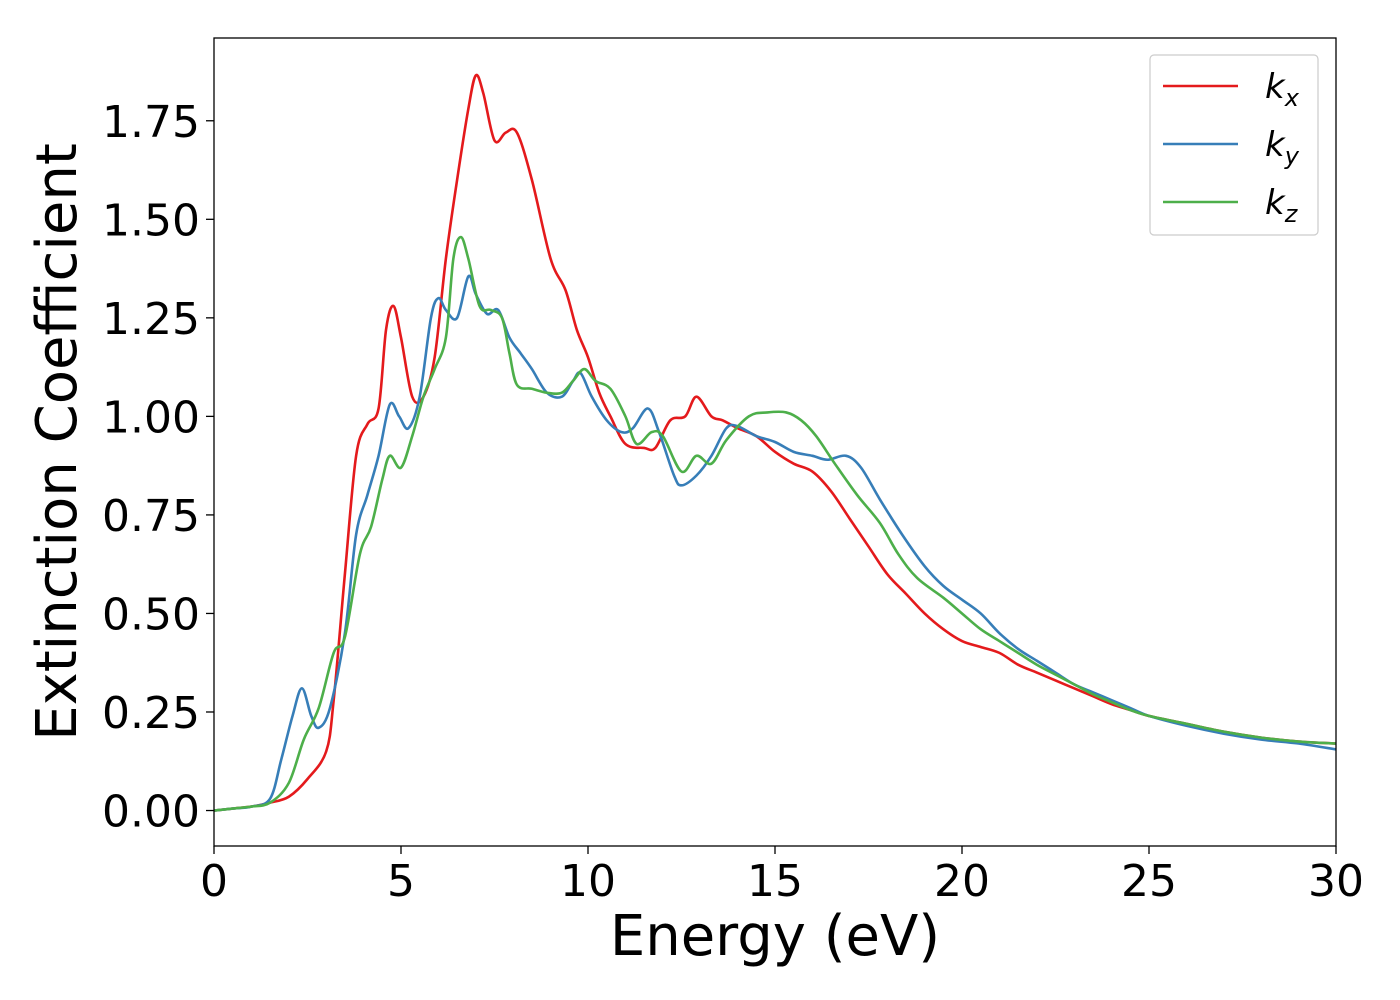 The width and height of the screenshot is (1400, 1000). What do you see at coordinates (151, 713) in the screenshot?
I see `y-tick-label: 0.25` at bounding box center [151, 713].